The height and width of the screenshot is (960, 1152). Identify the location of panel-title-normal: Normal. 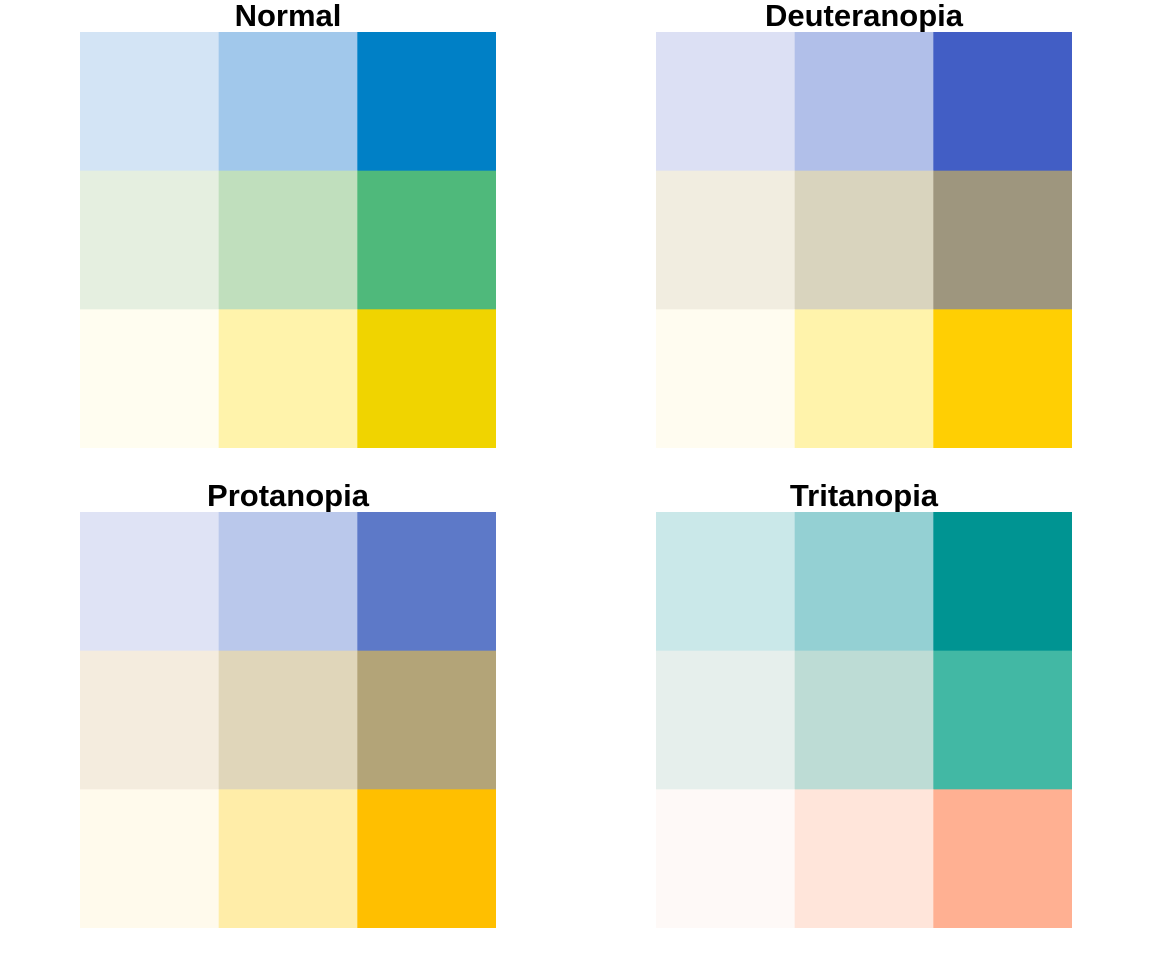
(288, 16).